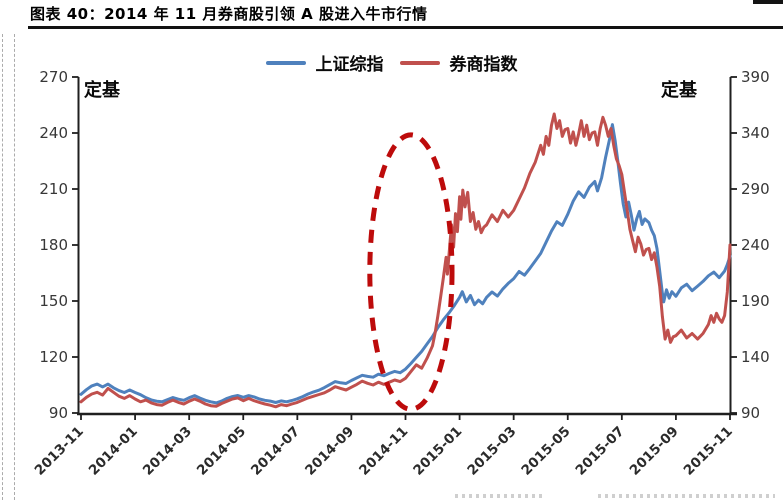  Describe the element at coordinates (53, 245) in the screenshot. I see `left-tick-label: 180` at that location.